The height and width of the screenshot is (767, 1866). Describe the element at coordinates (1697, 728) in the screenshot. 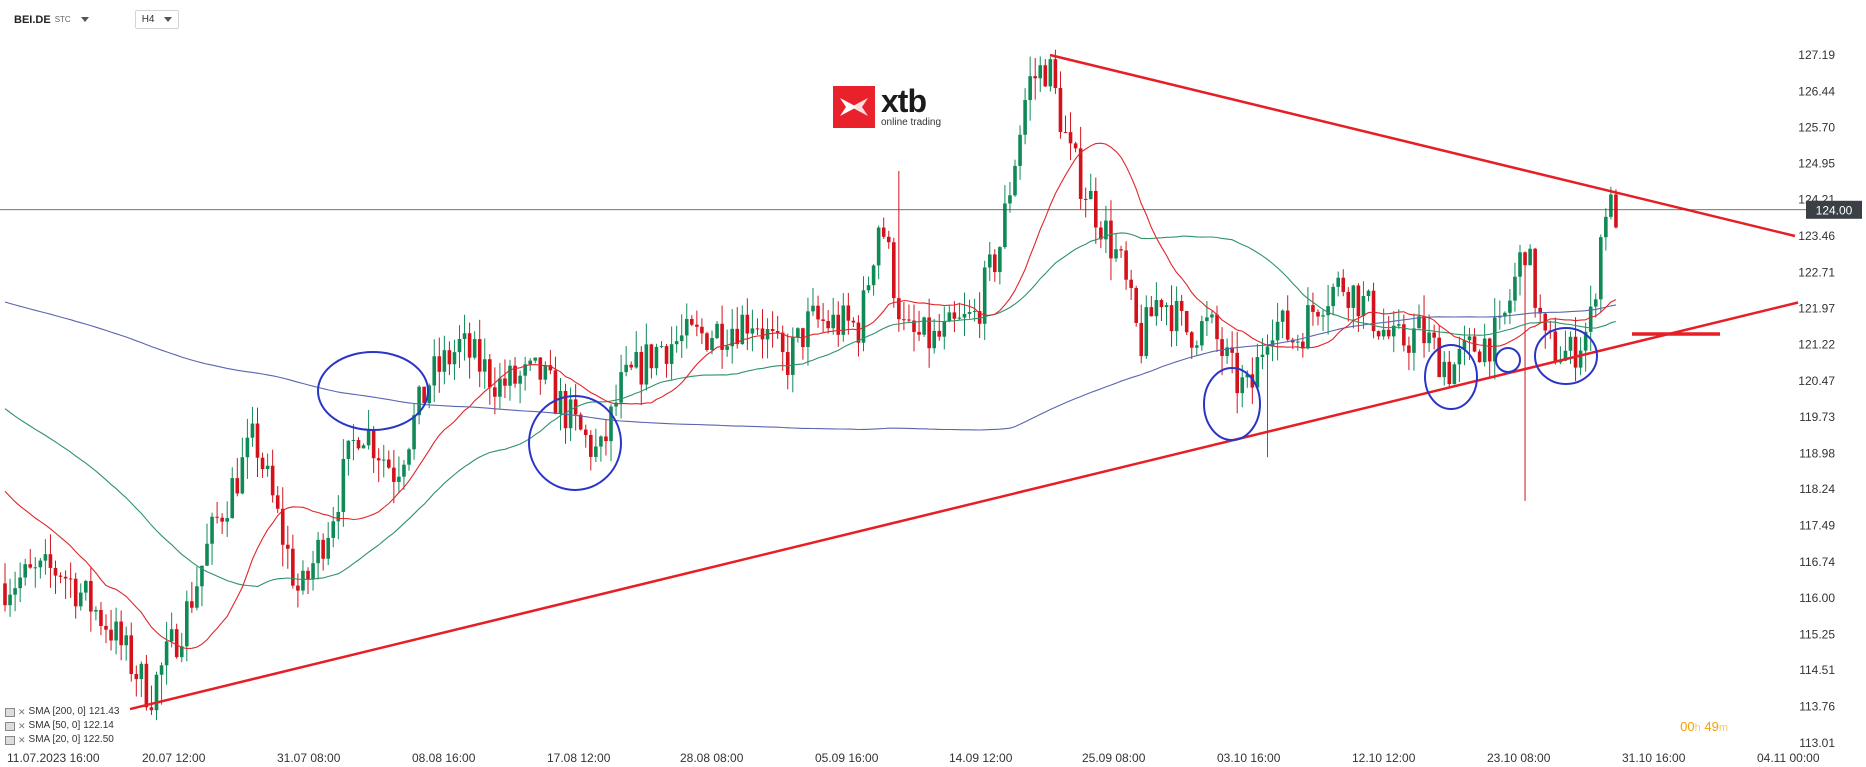

I see `timer-hours-unit: h` at that location.